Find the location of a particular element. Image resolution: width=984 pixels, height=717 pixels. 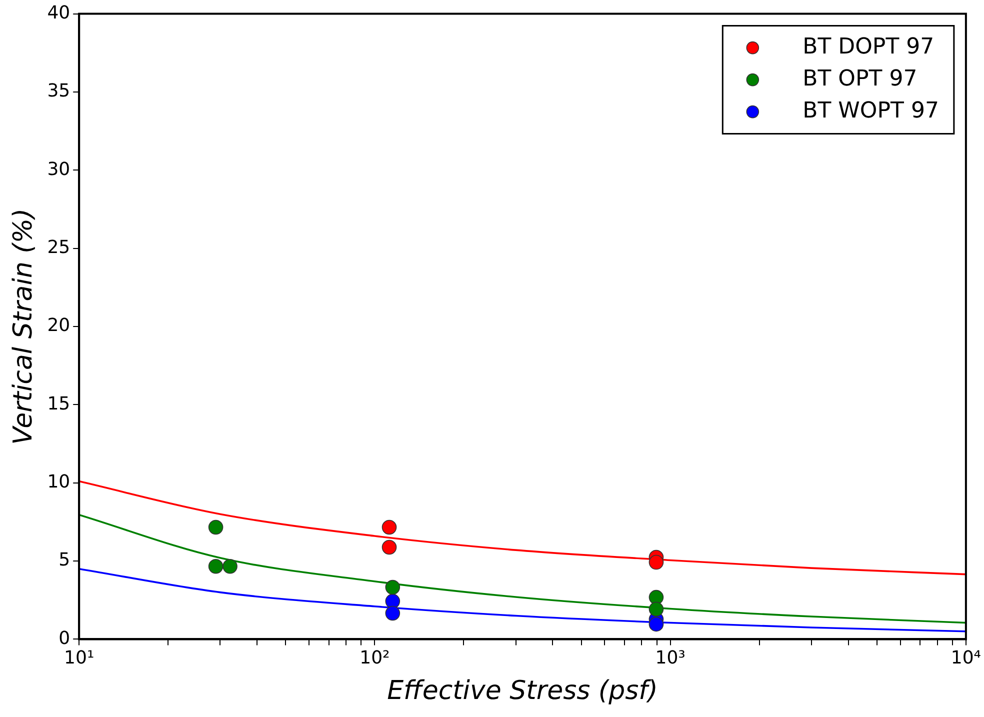

y-tick-label: 15 is located at coordinates (58, 403).